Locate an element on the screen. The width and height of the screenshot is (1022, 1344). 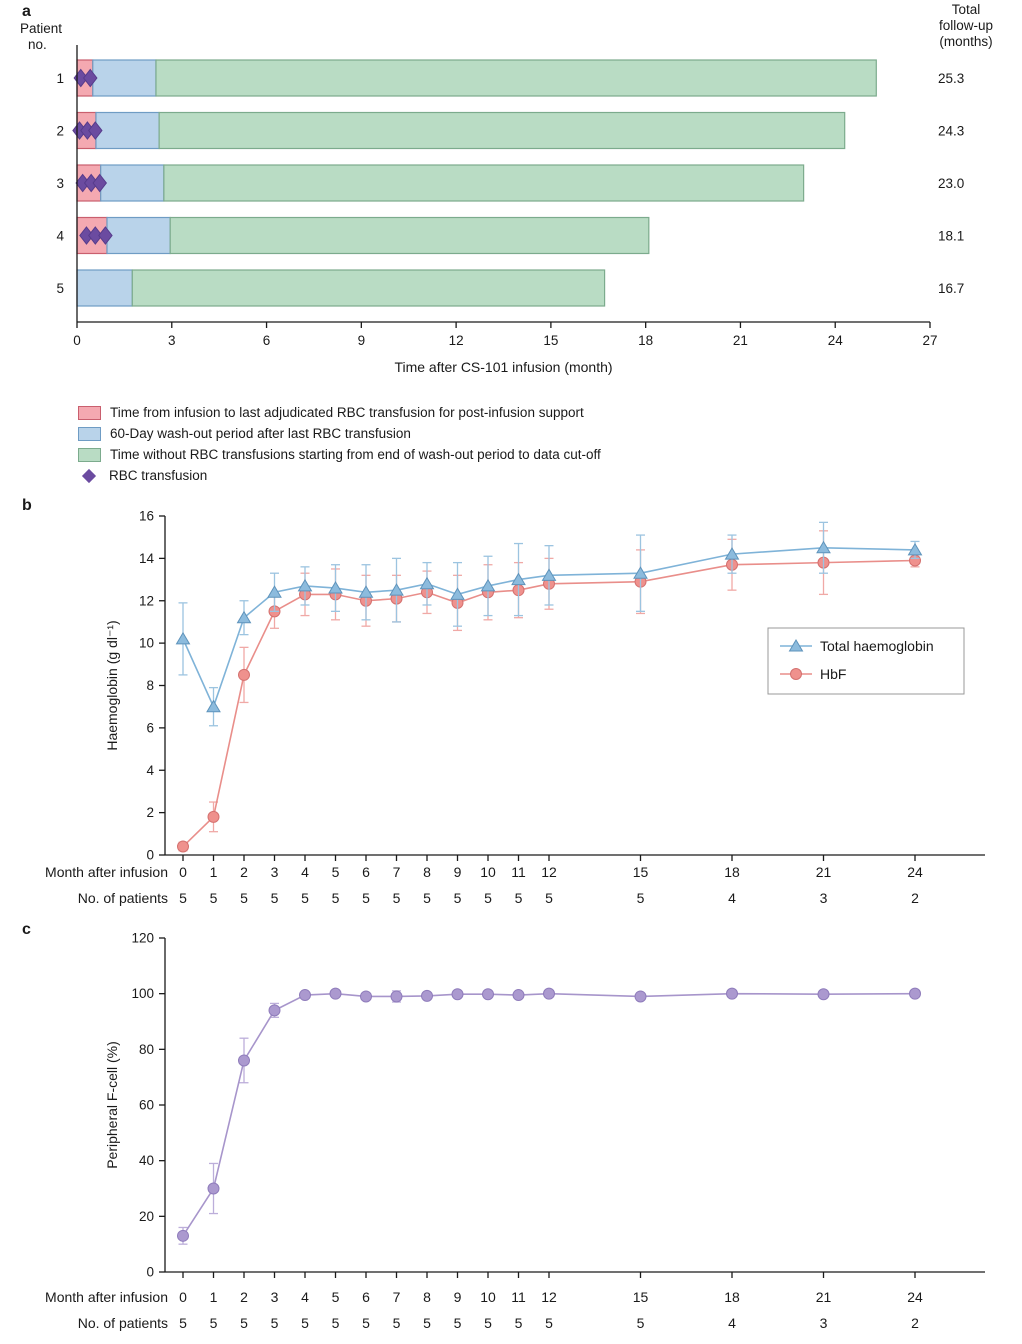
patient-bars is located at coordinates (474, 183).